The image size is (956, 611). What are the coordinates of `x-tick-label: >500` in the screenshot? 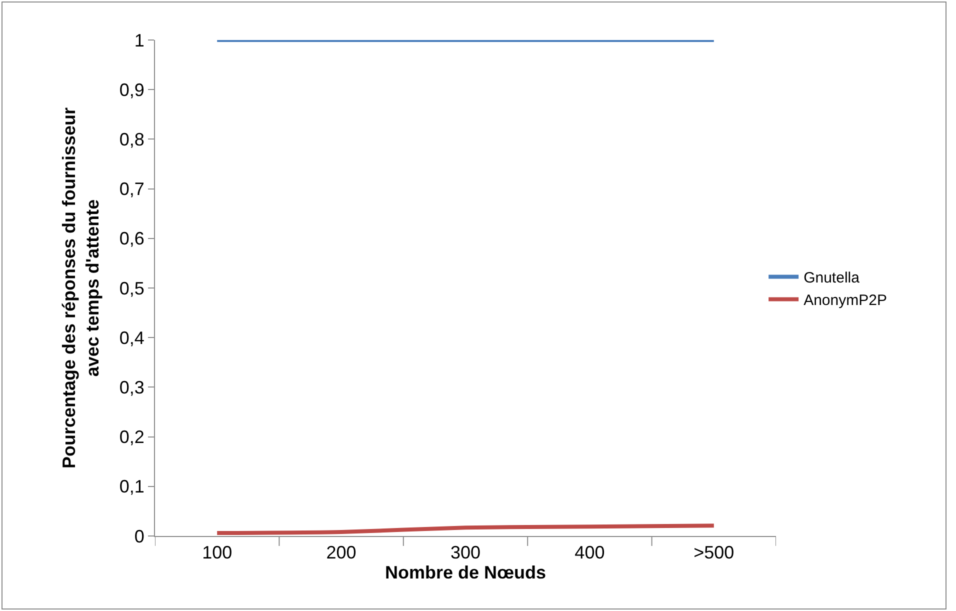 It's located at (714, 552).